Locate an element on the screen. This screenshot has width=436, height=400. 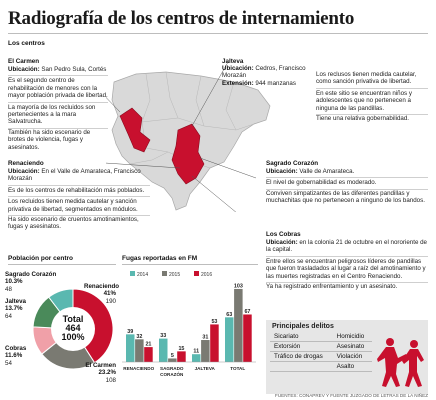
category-label: TOTAL is located at coordinates (237, 368).